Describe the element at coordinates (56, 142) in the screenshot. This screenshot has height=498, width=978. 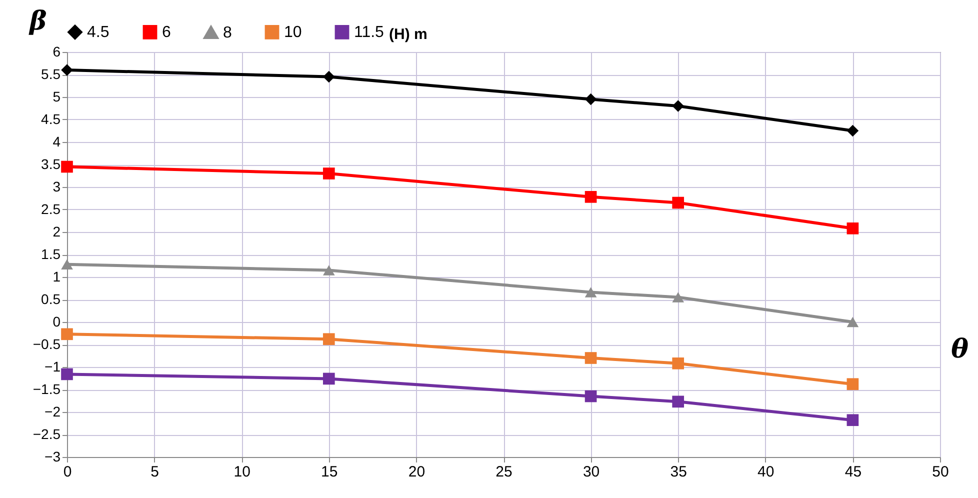
I see `y-tick-label: 4` at that location.